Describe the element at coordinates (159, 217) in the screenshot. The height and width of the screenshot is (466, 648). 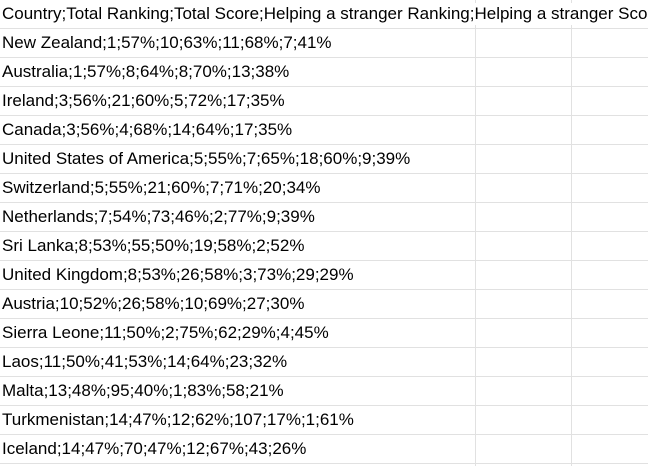
I see `cell-a8: Netherlands;7;54%;73;46%;2;77%;9;39%` at that location.